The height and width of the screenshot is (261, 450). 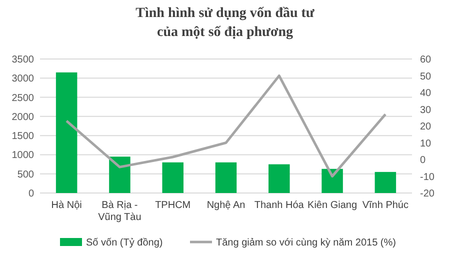 What do you see at coordinates (66, 205) in the screenshot?
I see `x-tick-label: Hà Nội` at bounding box center [66, 205].